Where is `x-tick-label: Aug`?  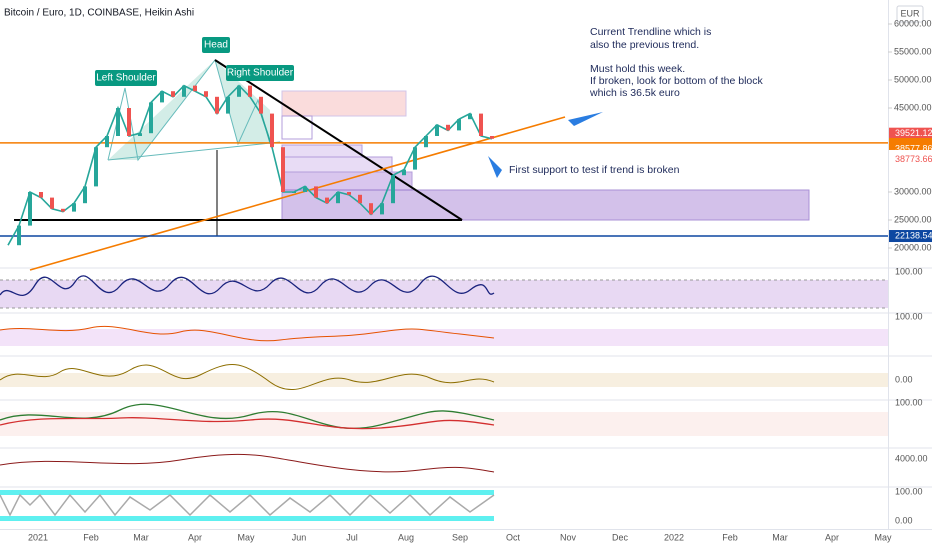
x-tick-label: Aug is located at coordinates (406, 537).